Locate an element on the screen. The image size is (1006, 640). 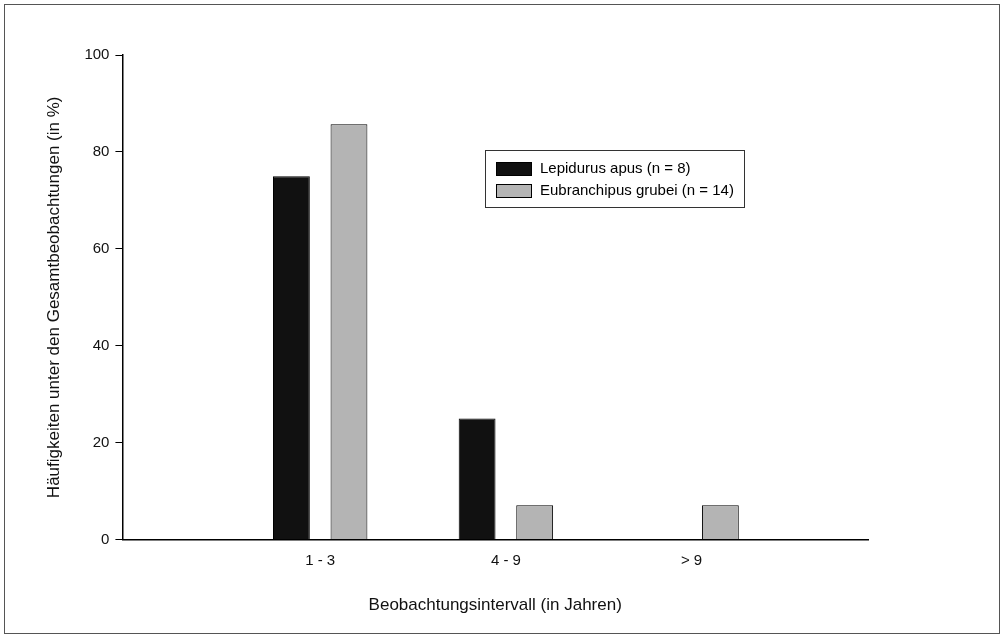
y-tick-label: 40 is located at coordinates (101, 344).